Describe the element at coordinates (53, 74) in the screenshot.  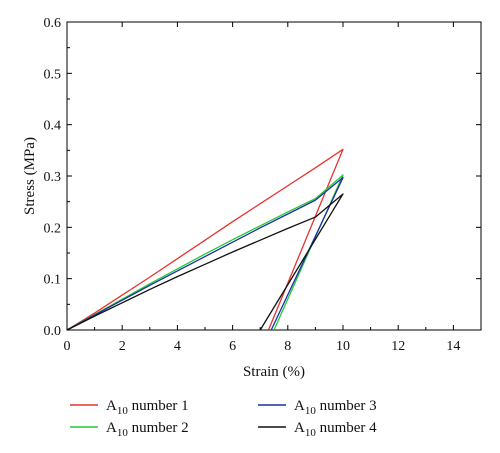
I see `y-tick-label: 0.5` at that location.